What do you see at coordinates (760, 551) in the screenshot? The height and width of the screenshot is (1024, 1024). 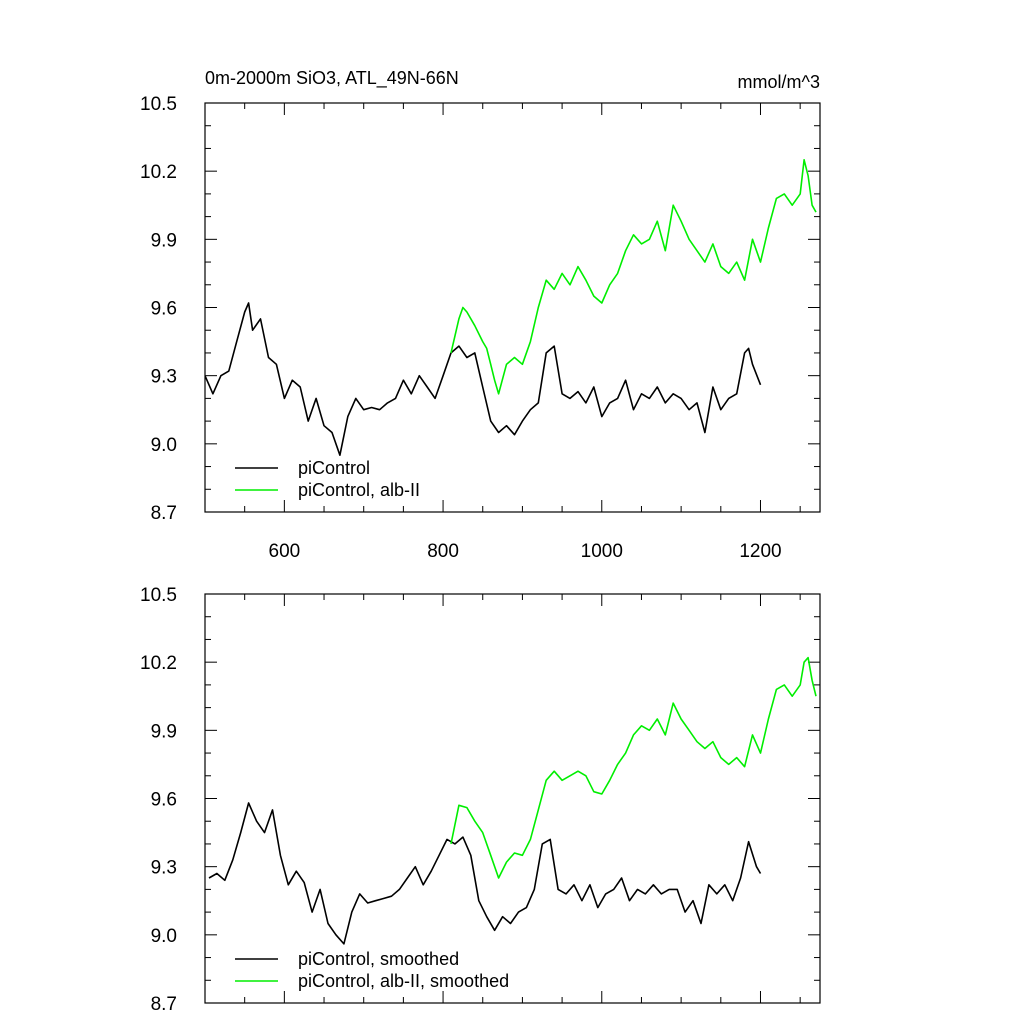 I see `x-tick-label: 1200` at bounding box center [760, 551].